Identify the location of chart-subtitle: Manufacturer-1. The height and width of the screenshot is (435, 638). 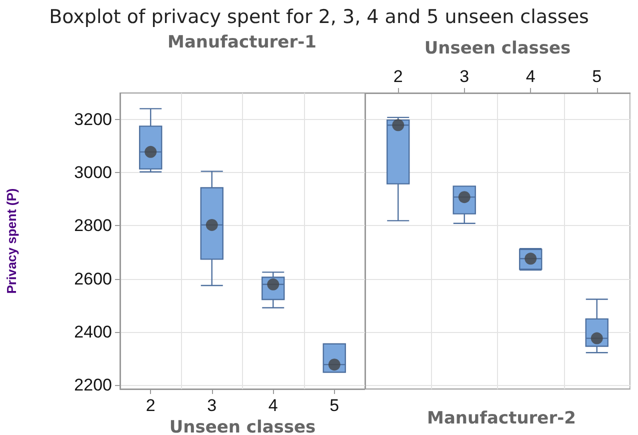
(242, 42).